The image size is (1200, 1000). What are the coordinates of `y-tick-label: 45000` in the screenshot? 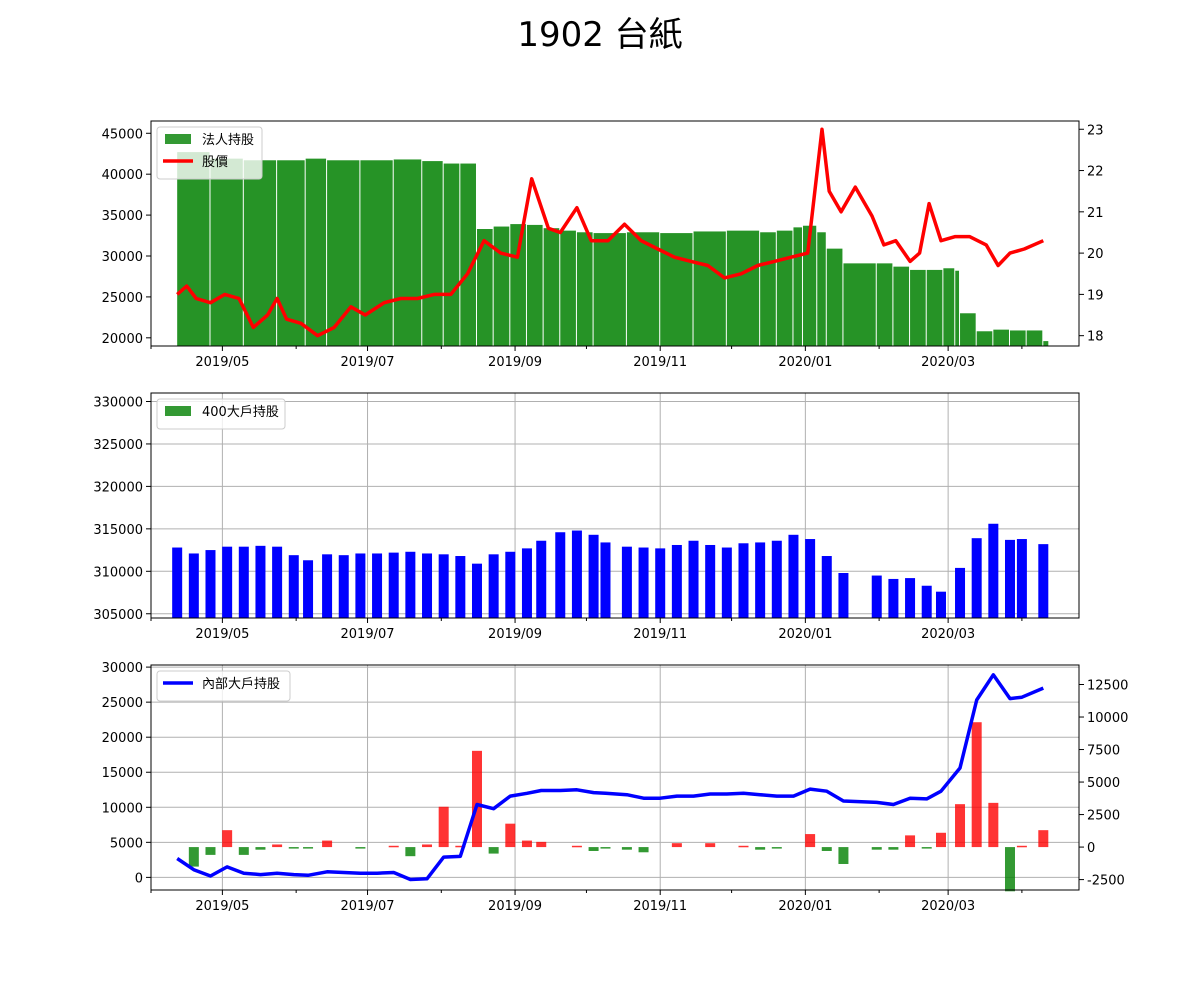 It's located at (122, 134).